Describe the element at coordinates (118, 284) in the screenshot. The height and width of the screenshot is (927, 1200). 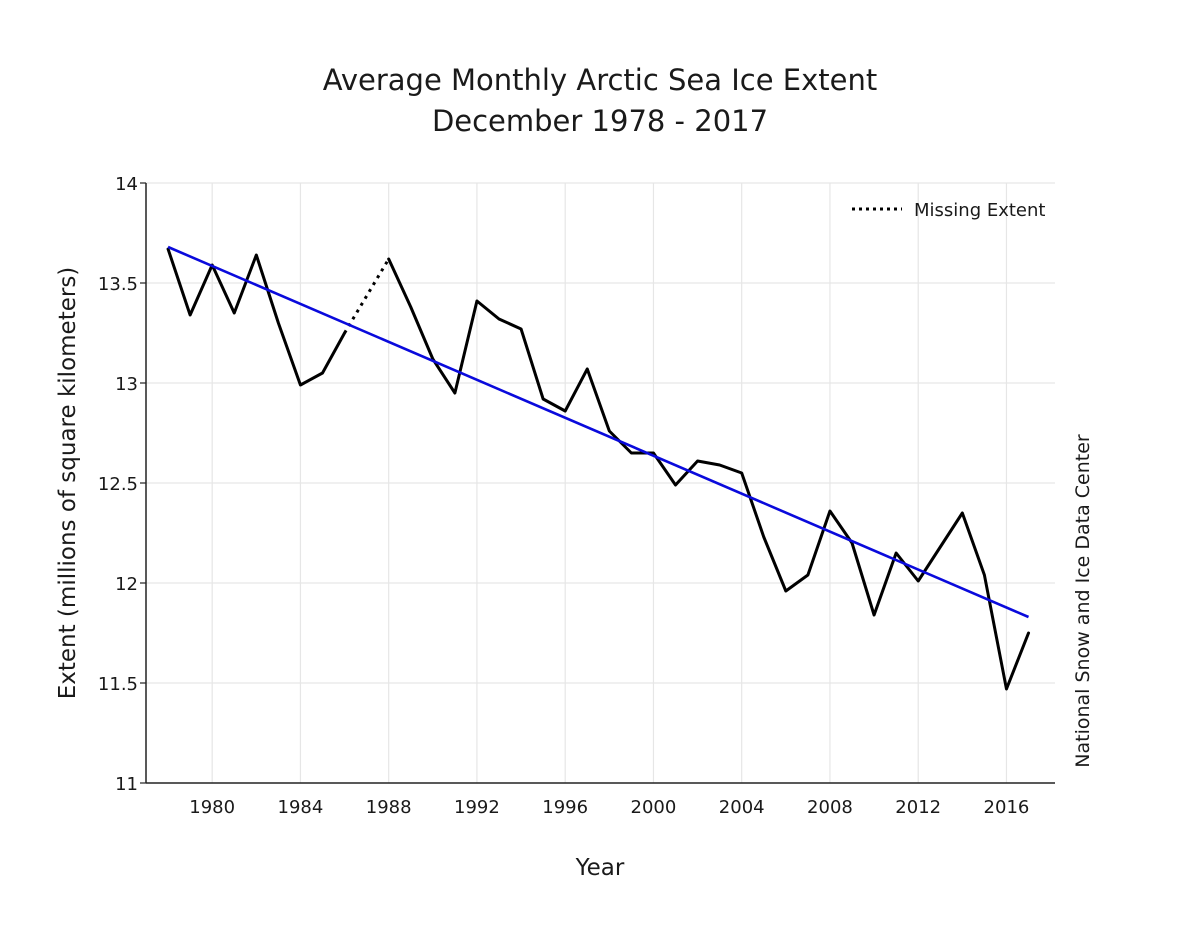
I see `y-tick-label: 13.5` at that location.